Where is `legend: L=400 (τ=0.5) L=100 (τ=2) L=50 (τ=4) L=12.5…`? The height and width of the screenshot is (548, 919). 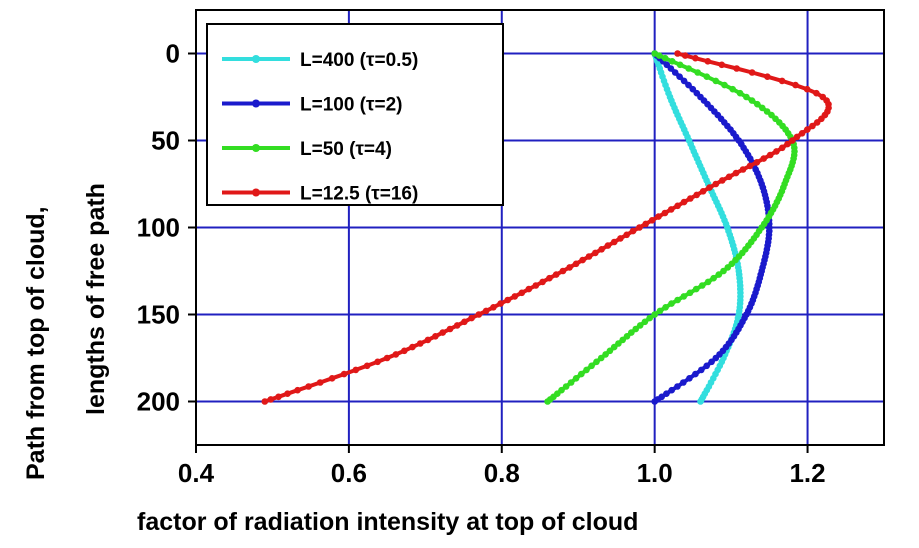 legend: L=400 (τ=0.5) L=100 (τ=2) L=50 (τ=4) L=12.5… is located at coordinates (355, 114).